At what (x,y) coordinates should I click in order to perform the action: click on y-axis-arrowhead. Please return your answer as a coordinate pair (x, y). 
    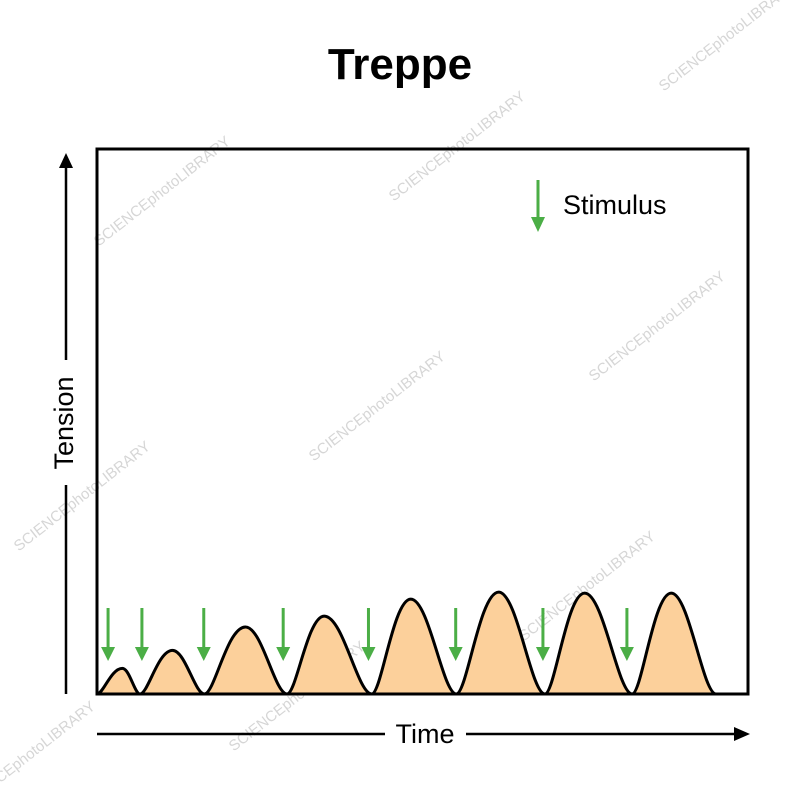
    Looking at the image, I should click on (66, 160).